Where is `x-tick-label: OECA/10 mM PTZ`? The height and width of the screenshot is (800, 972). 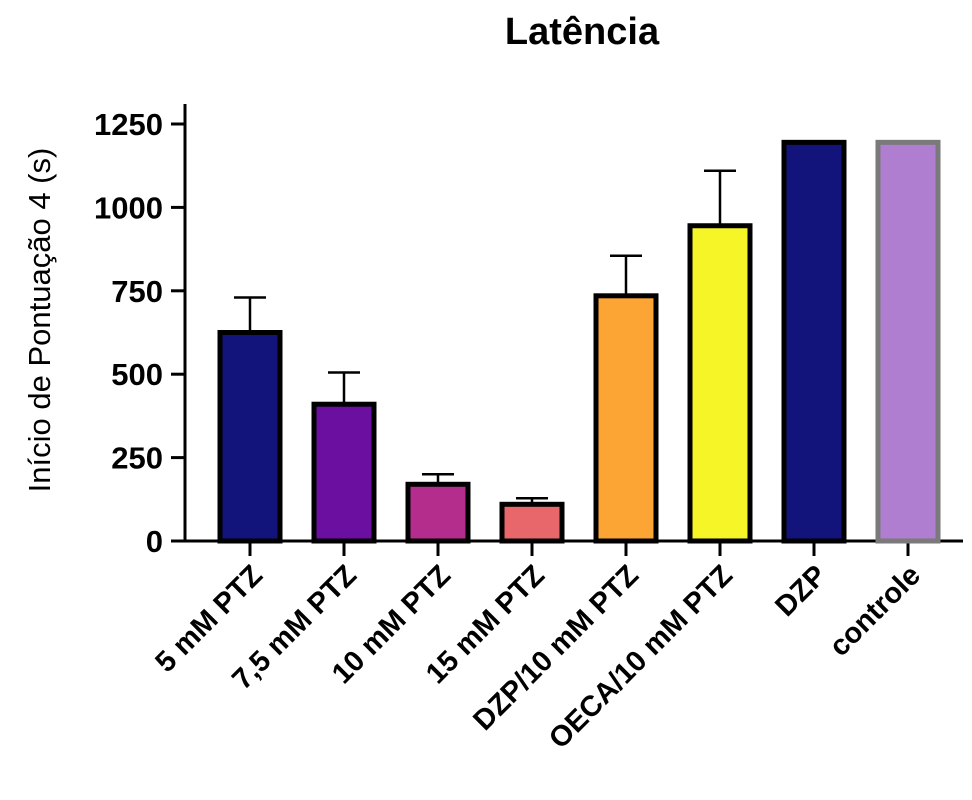 x-tick-label: OECA/10 mM PTZ is located at coordinates (641, 657).